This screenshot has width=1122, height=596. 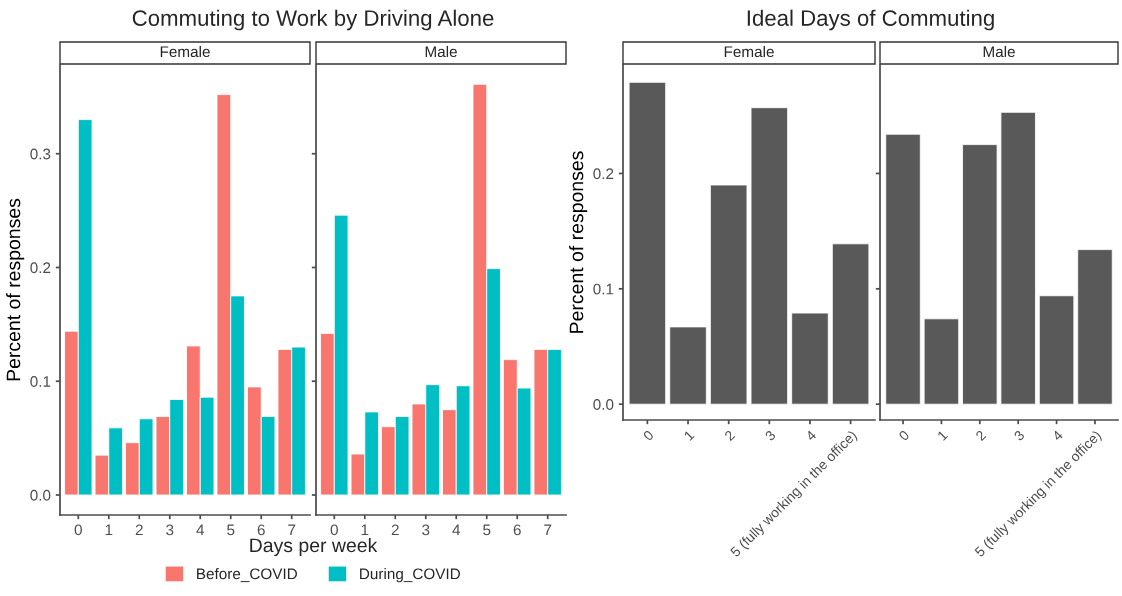 What do you see at coordinates (313, 20) in the screenshot?
I see `chart-title: Commuting to Work by Driving Alone` at bounding box center [313, 20].